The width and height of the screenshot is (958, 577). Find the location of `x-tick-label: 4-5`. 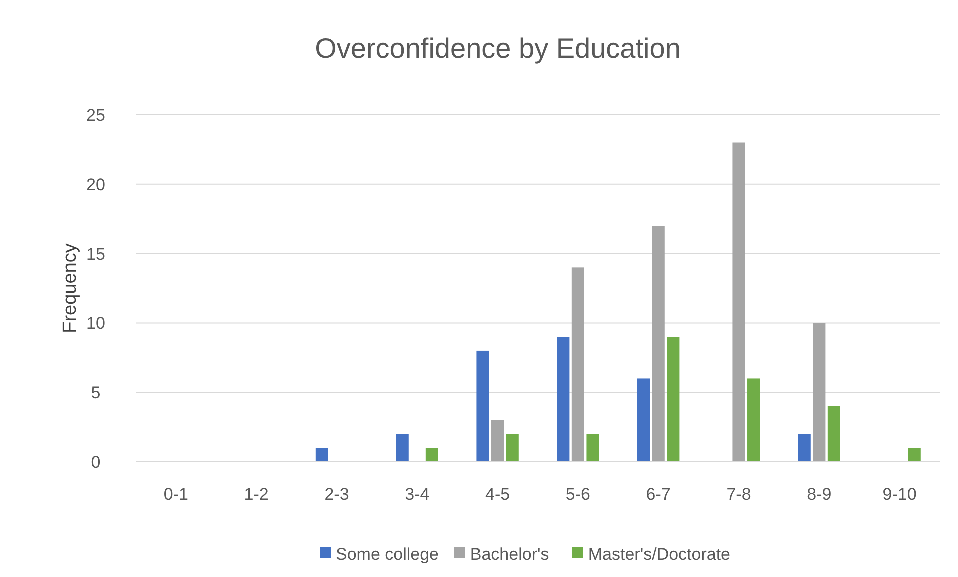

x-tick-label: 4-5 is located at coordinates (498, 494).